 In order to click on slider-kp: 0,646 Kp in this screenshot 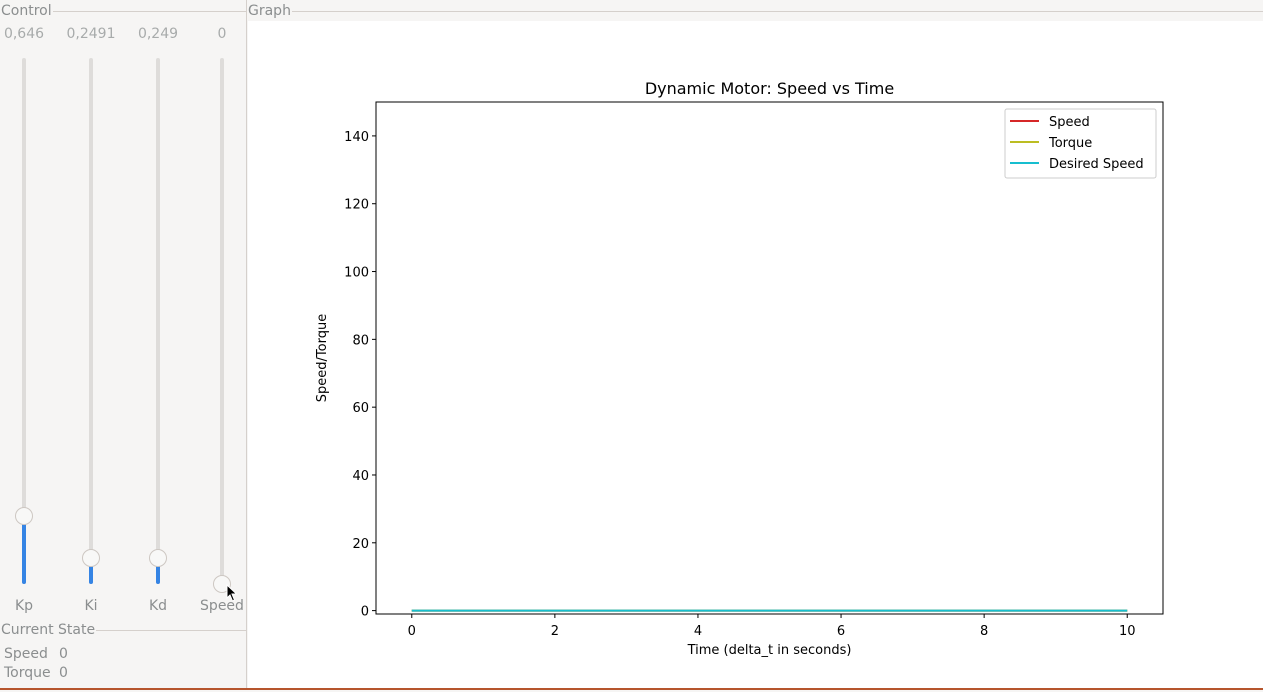, I will do `click(27, 326)`.